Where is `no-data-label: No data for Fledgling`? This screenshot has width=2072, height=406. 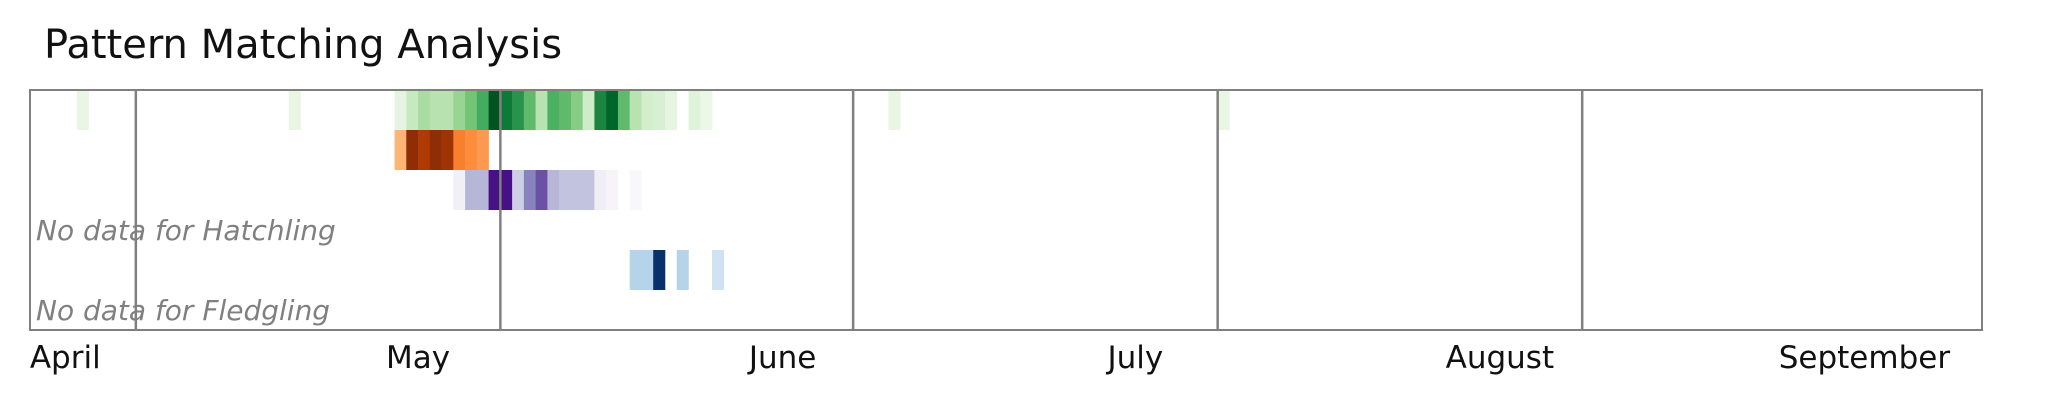 no-data-label: No data for Fledgling is located at coordinates (183, 310).